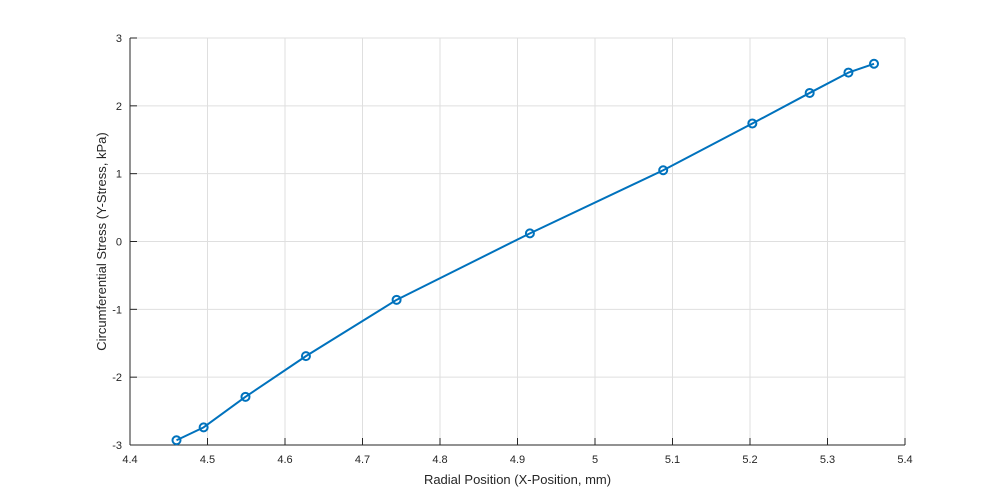 The width and height of the screenshot is (1000, 500). Describe the element at coordinates (439, 460) in the screenshot. I see `x-tick-label: 4.8` at that location.